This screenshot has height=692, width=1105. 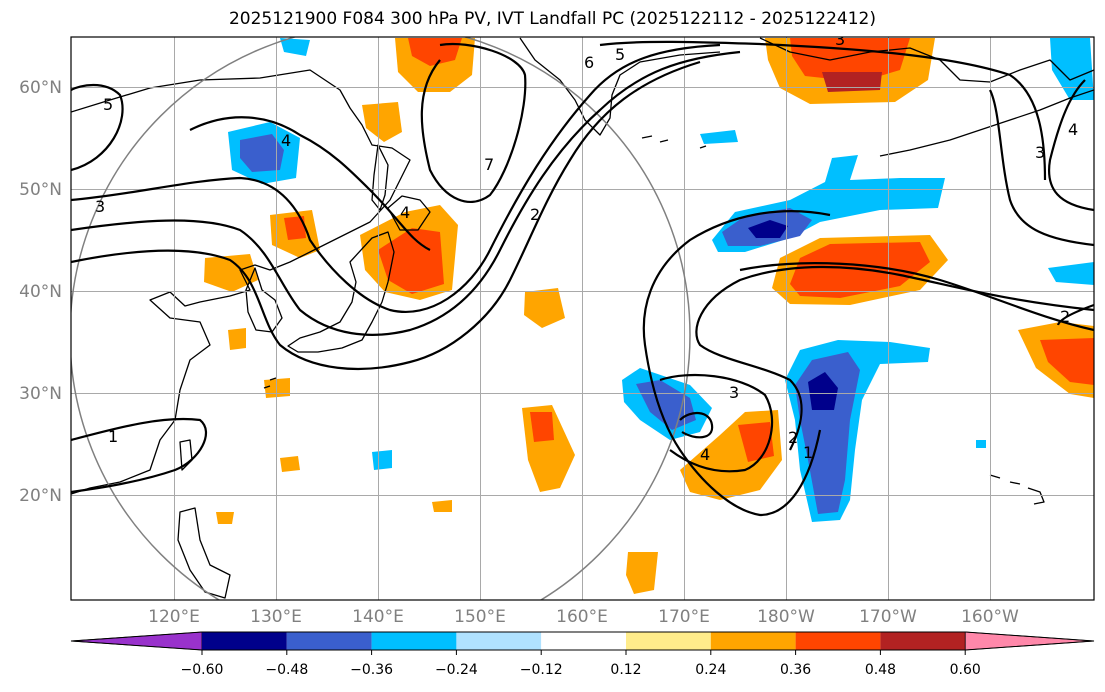 I want to click on lon-tick-label: 160°E, so click(x=582, y=617).